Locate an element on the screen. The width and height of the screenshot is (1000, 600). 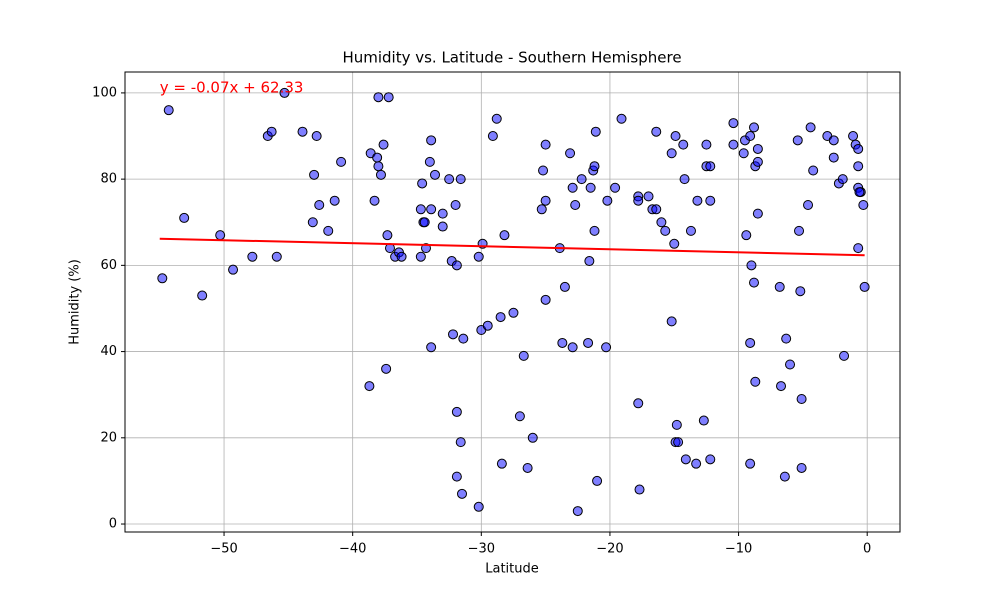
x-axis-label: Latitude is located at coordinates (512, 569).